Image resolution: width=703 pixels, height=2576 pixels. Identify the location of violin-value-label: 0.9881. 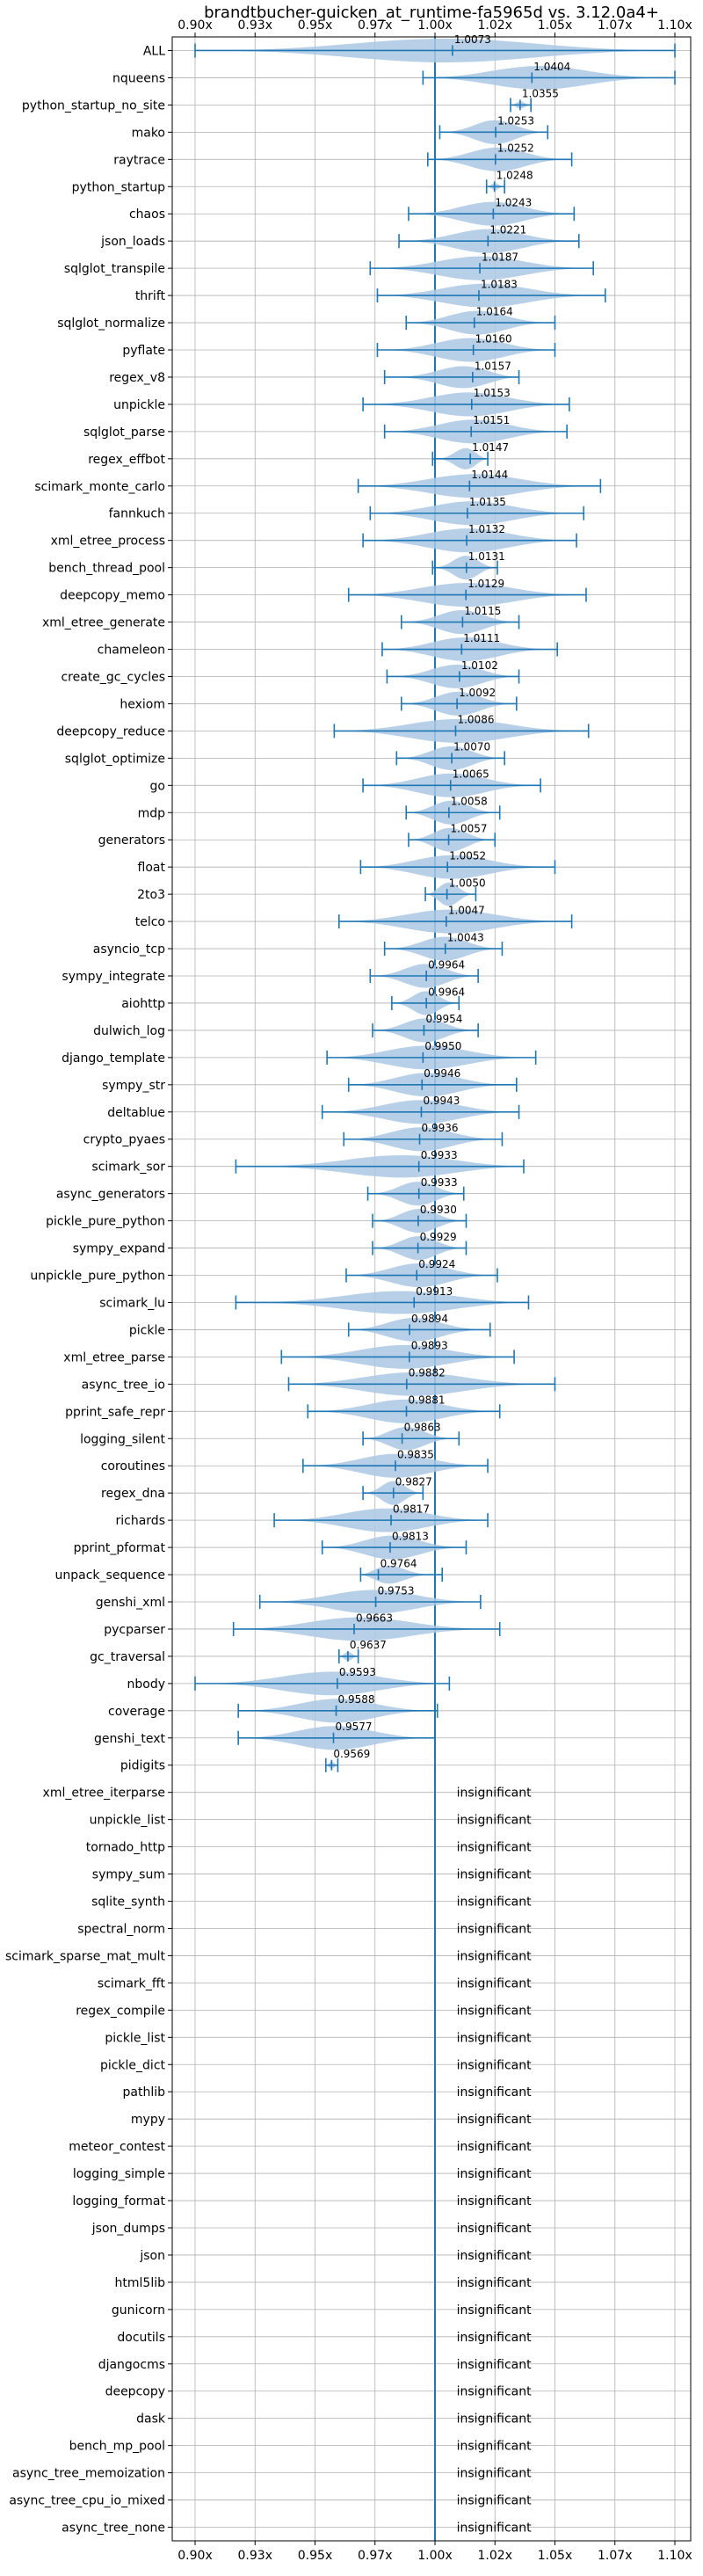
(428, 1400).